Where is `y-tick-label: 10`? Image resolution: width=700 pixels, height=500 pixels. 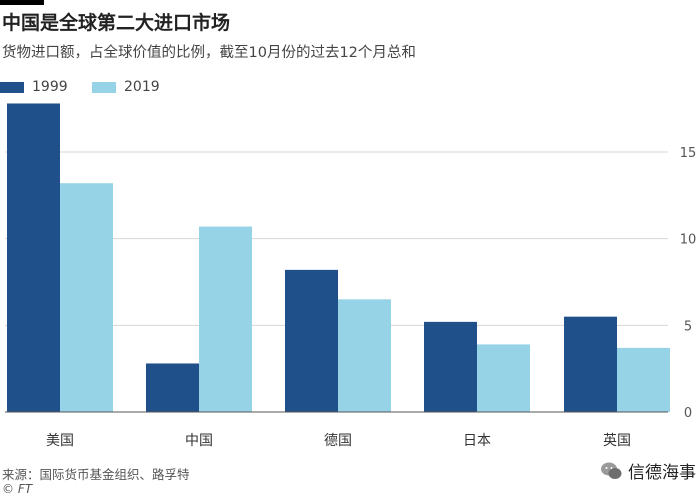 y-tick-label: 10 is located at coordinates (688, 240).